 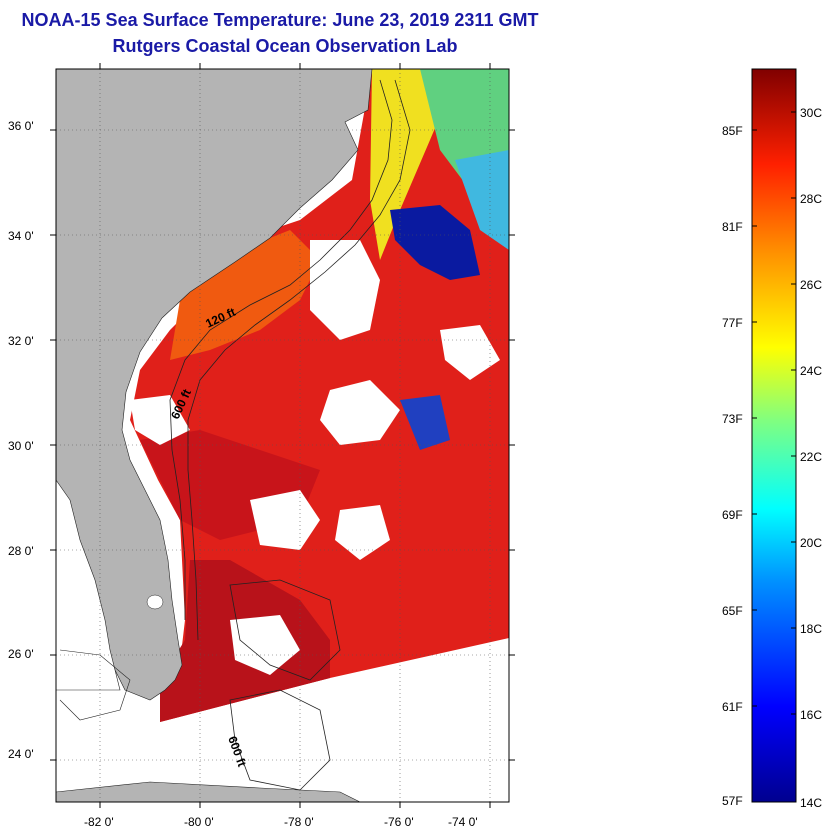 I want to click on colorbar-c-label: 22C, so click(x=811, y=457).